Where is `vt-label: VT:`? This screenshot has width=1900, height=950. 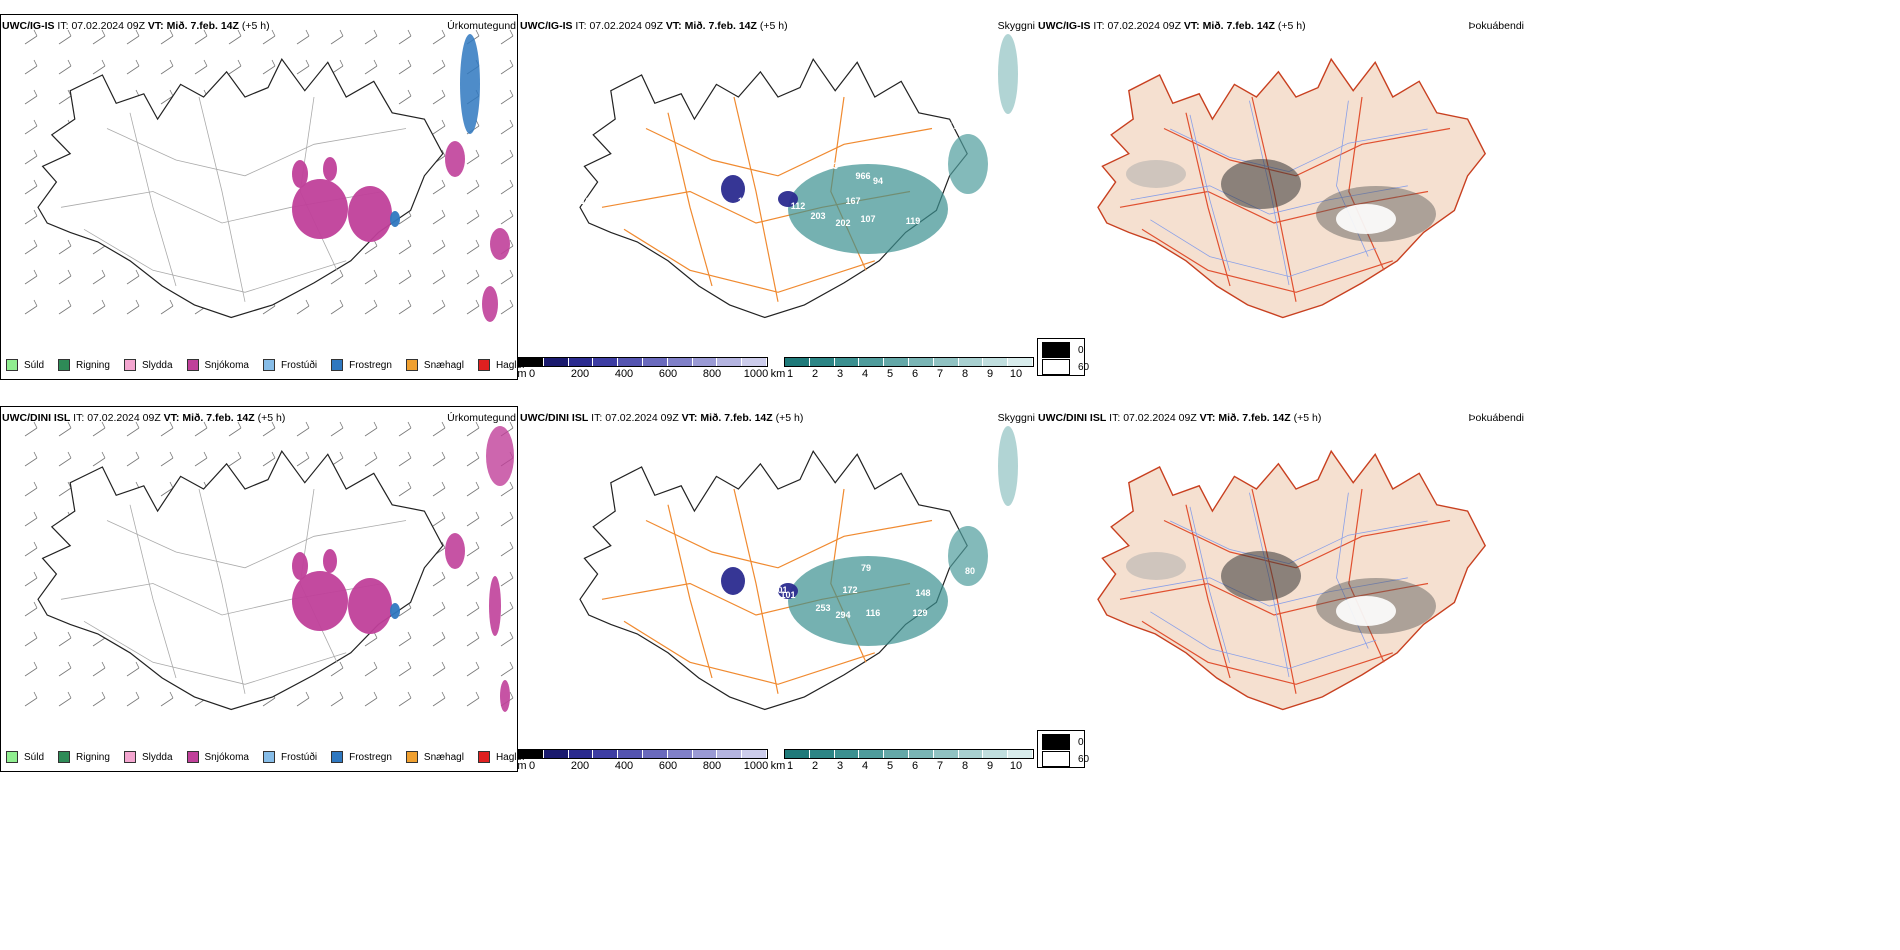
vt-label: VT: is located at coordinates (1207, 418).